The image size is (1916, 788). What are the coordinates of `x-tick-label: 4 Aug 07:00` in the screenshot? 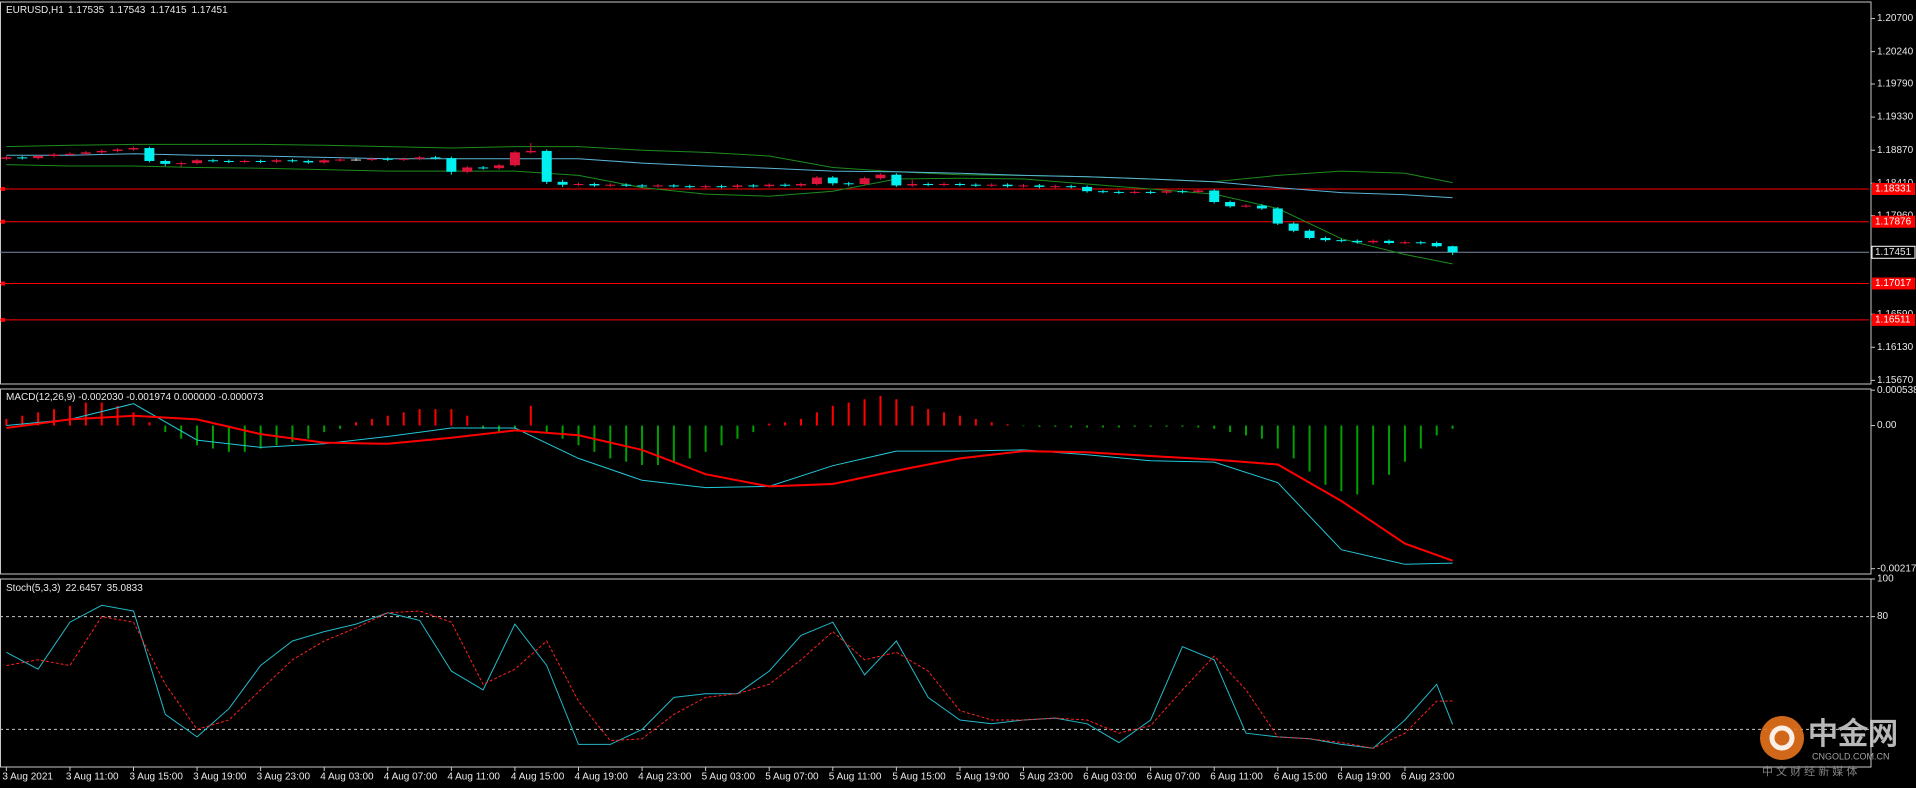 It's located at (411, 777).